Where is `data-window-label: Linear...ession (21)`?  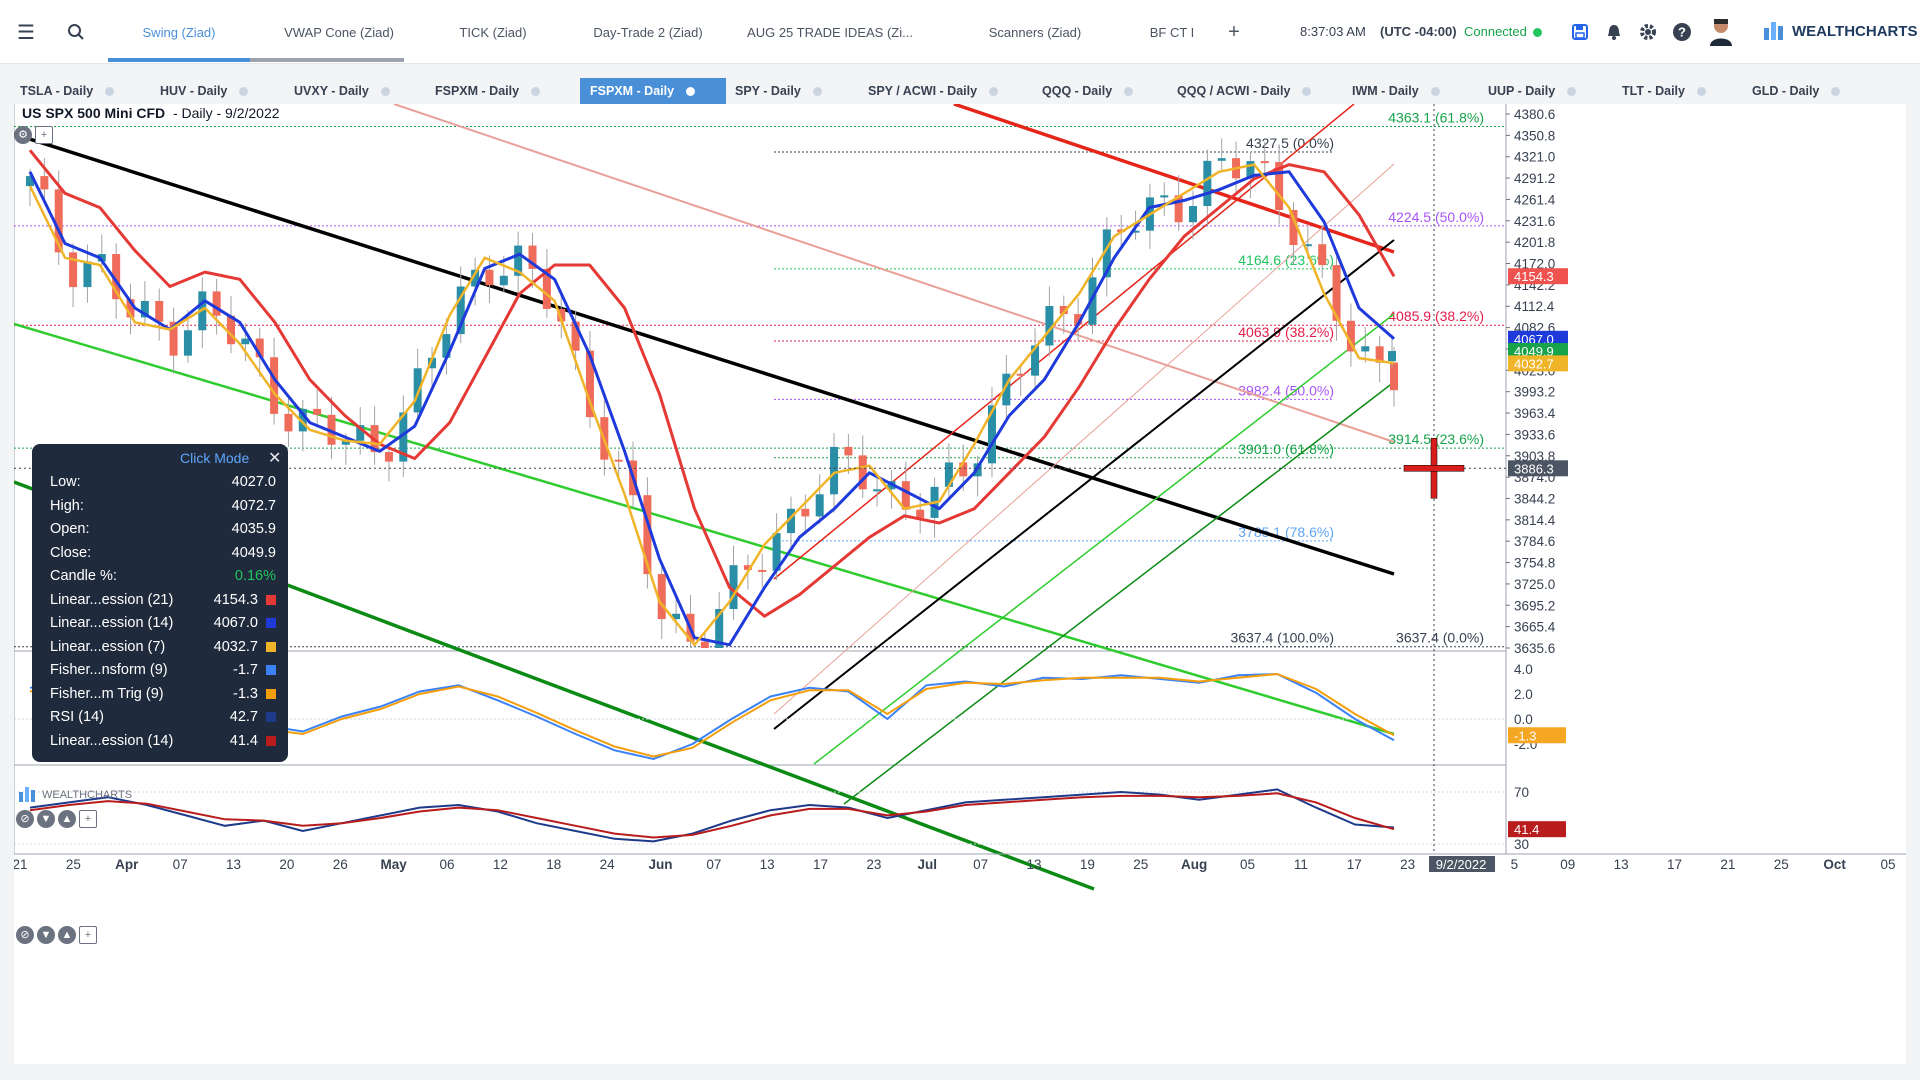 data-window-label: Linear...ession (21) is located at coordinates (112, 599).